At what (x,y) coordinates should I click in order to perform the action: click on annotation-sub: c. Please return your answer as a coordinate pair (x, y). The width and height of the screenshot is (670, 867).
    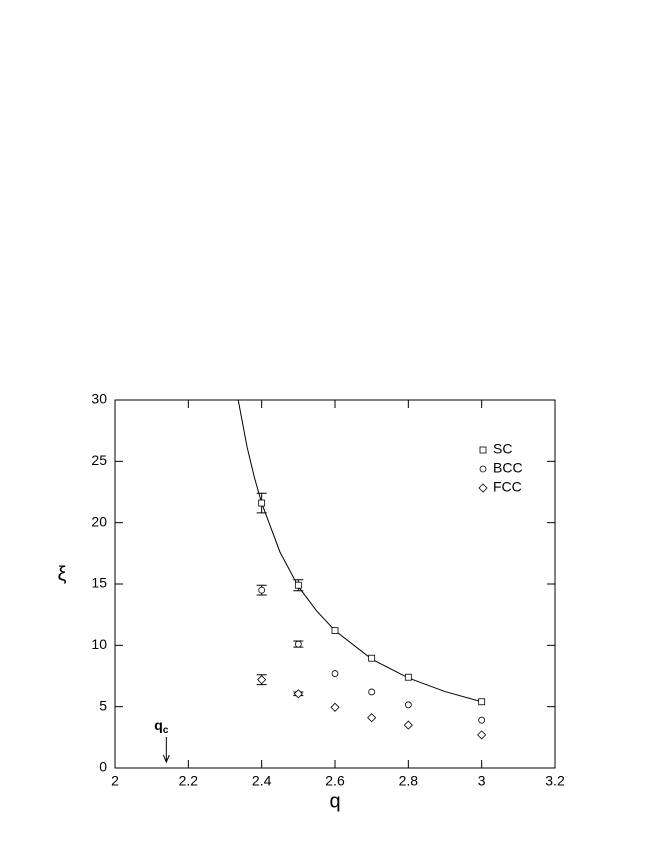
    Looking at the image, I should click on (166, 730).